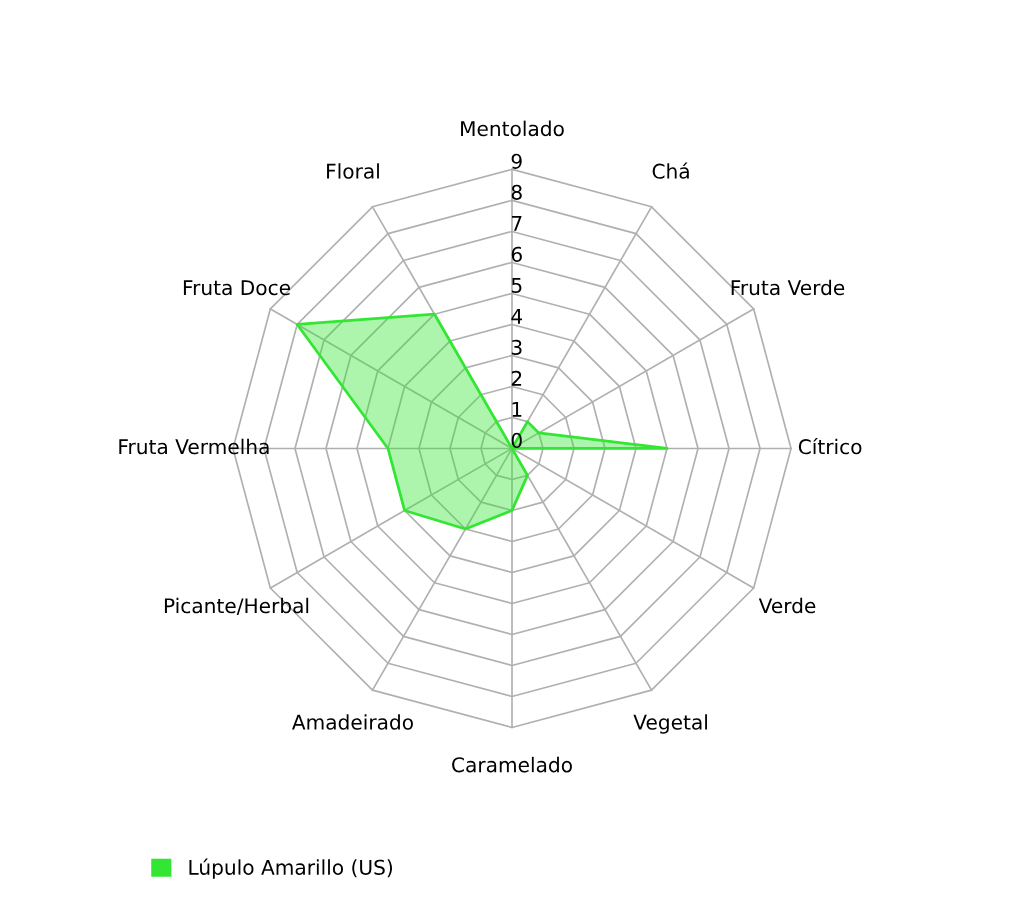  Describe the element at coordinates (516, 192) in the screenshot. I see `y-tick-label: 8` at that location.